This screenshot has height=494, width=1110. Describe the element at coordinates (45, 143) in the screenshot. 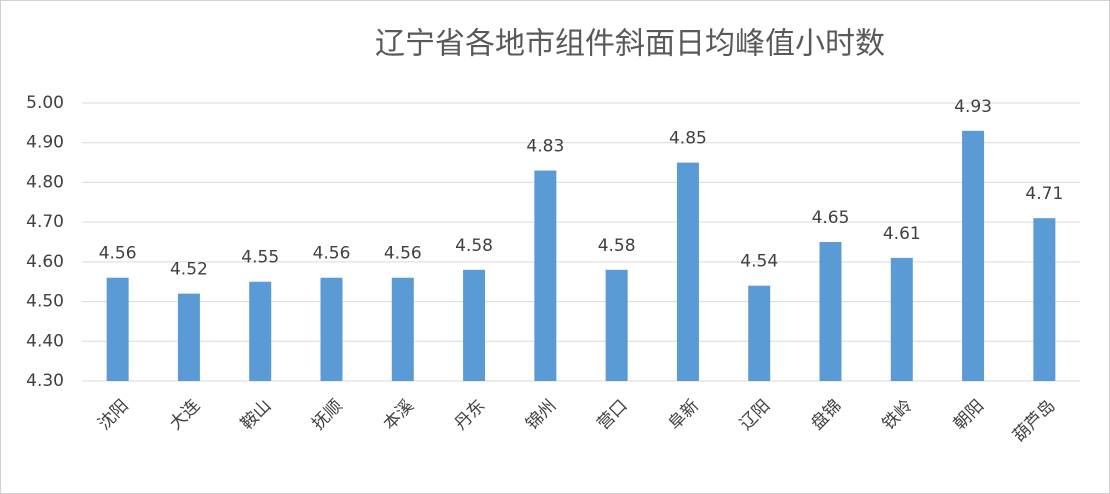

I see `y-tick-label: 4.90` at that location.